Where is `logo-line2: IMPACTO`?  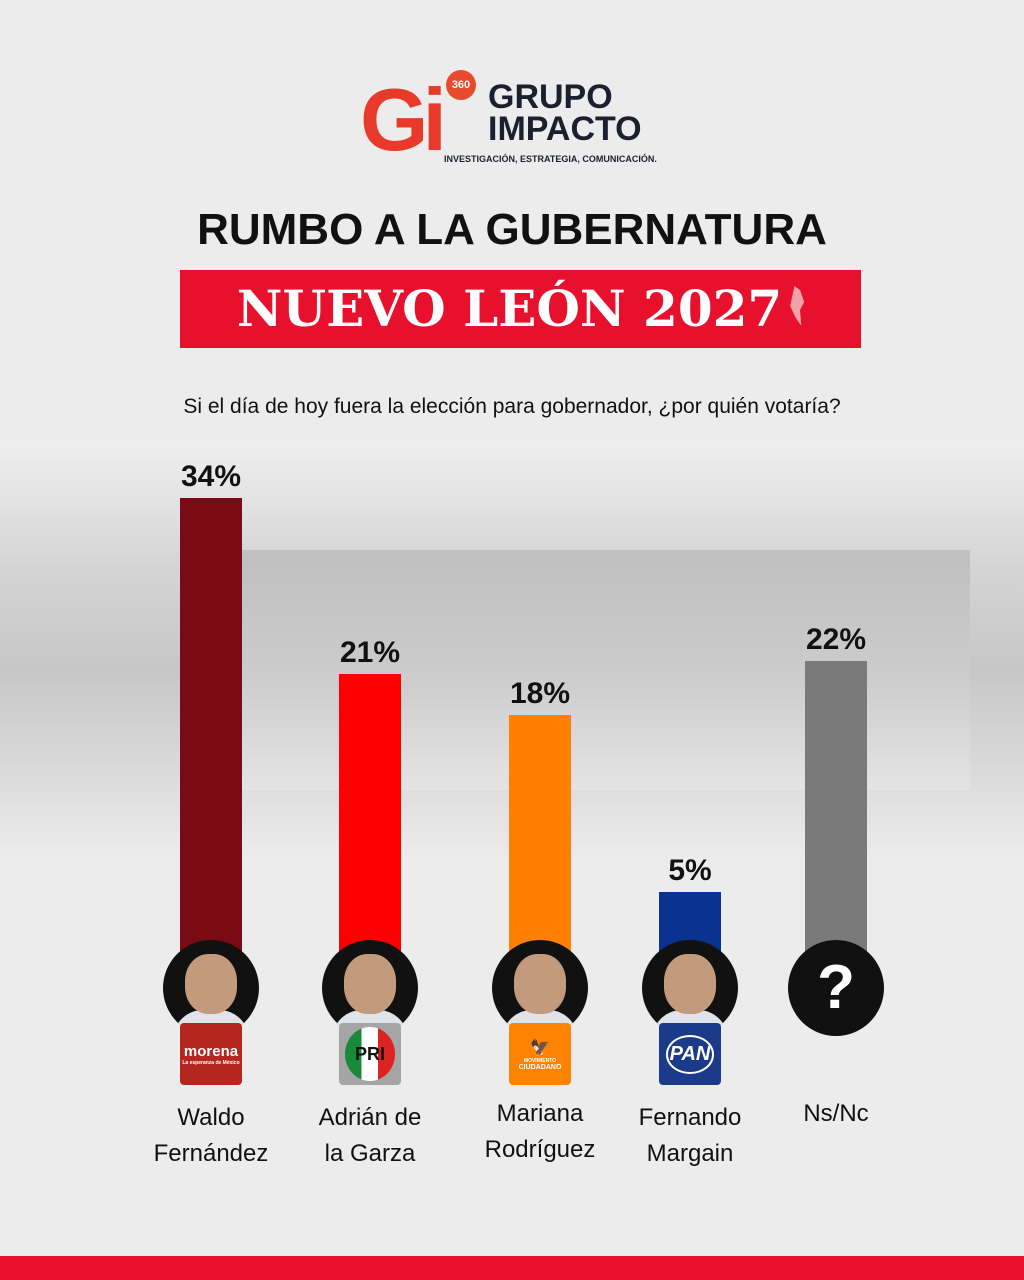
logo-line2: IMPACTO is located at coordinates (565, 129).